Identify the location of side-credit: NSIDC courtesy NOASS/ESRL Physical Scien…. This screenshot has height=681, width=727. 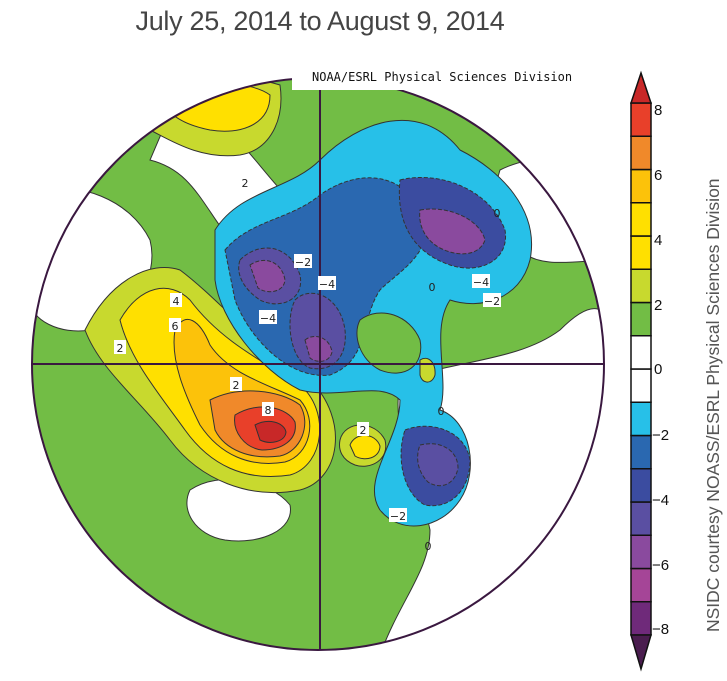
(713, 405).